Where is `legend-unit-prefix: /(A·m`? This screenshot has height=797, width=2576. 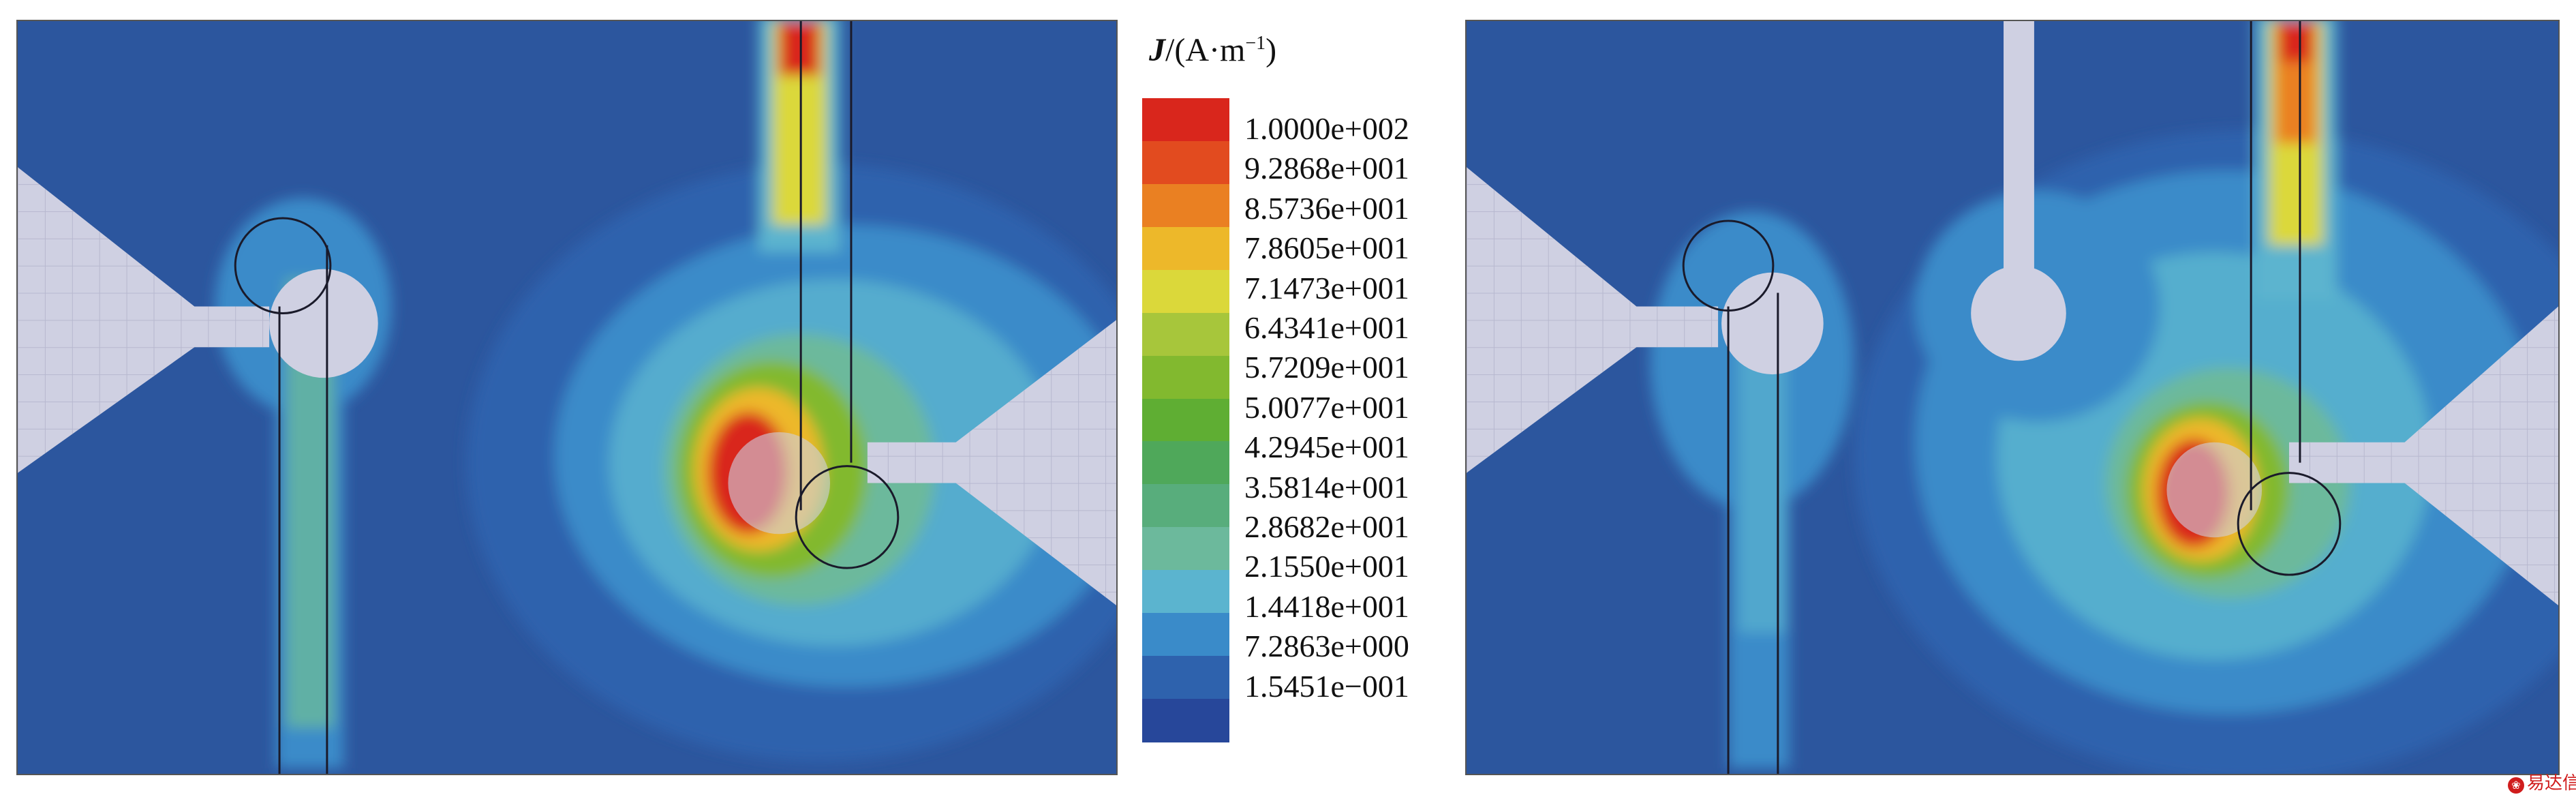
legend-unit-prefix: /(A·m is located at coordinates (1205, 50).